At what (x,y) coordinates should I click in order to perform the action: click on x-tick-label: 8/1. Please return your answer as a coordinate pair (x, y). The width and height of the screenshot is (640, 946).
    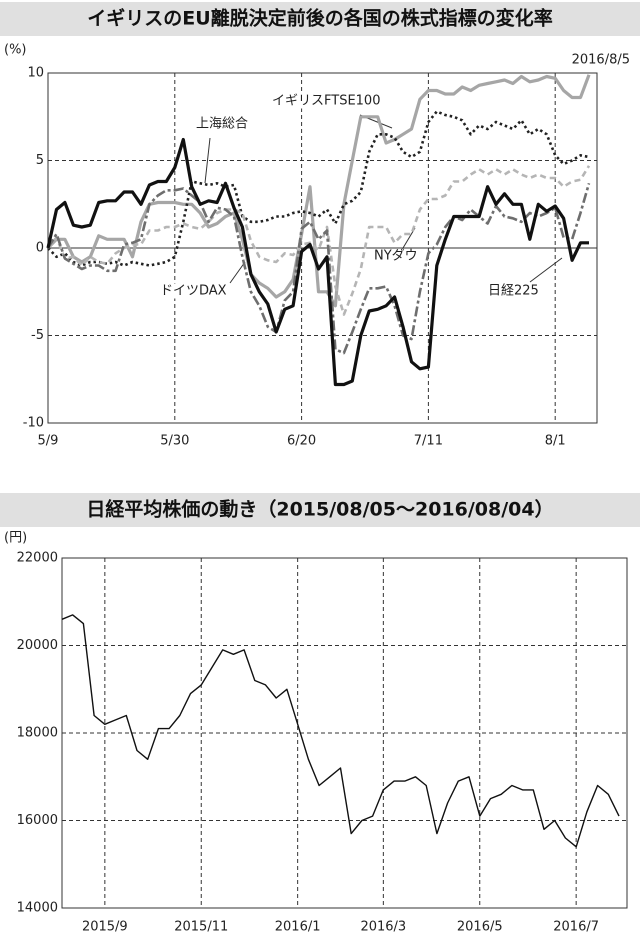
    Looking at the image, I should click on (555, 441).